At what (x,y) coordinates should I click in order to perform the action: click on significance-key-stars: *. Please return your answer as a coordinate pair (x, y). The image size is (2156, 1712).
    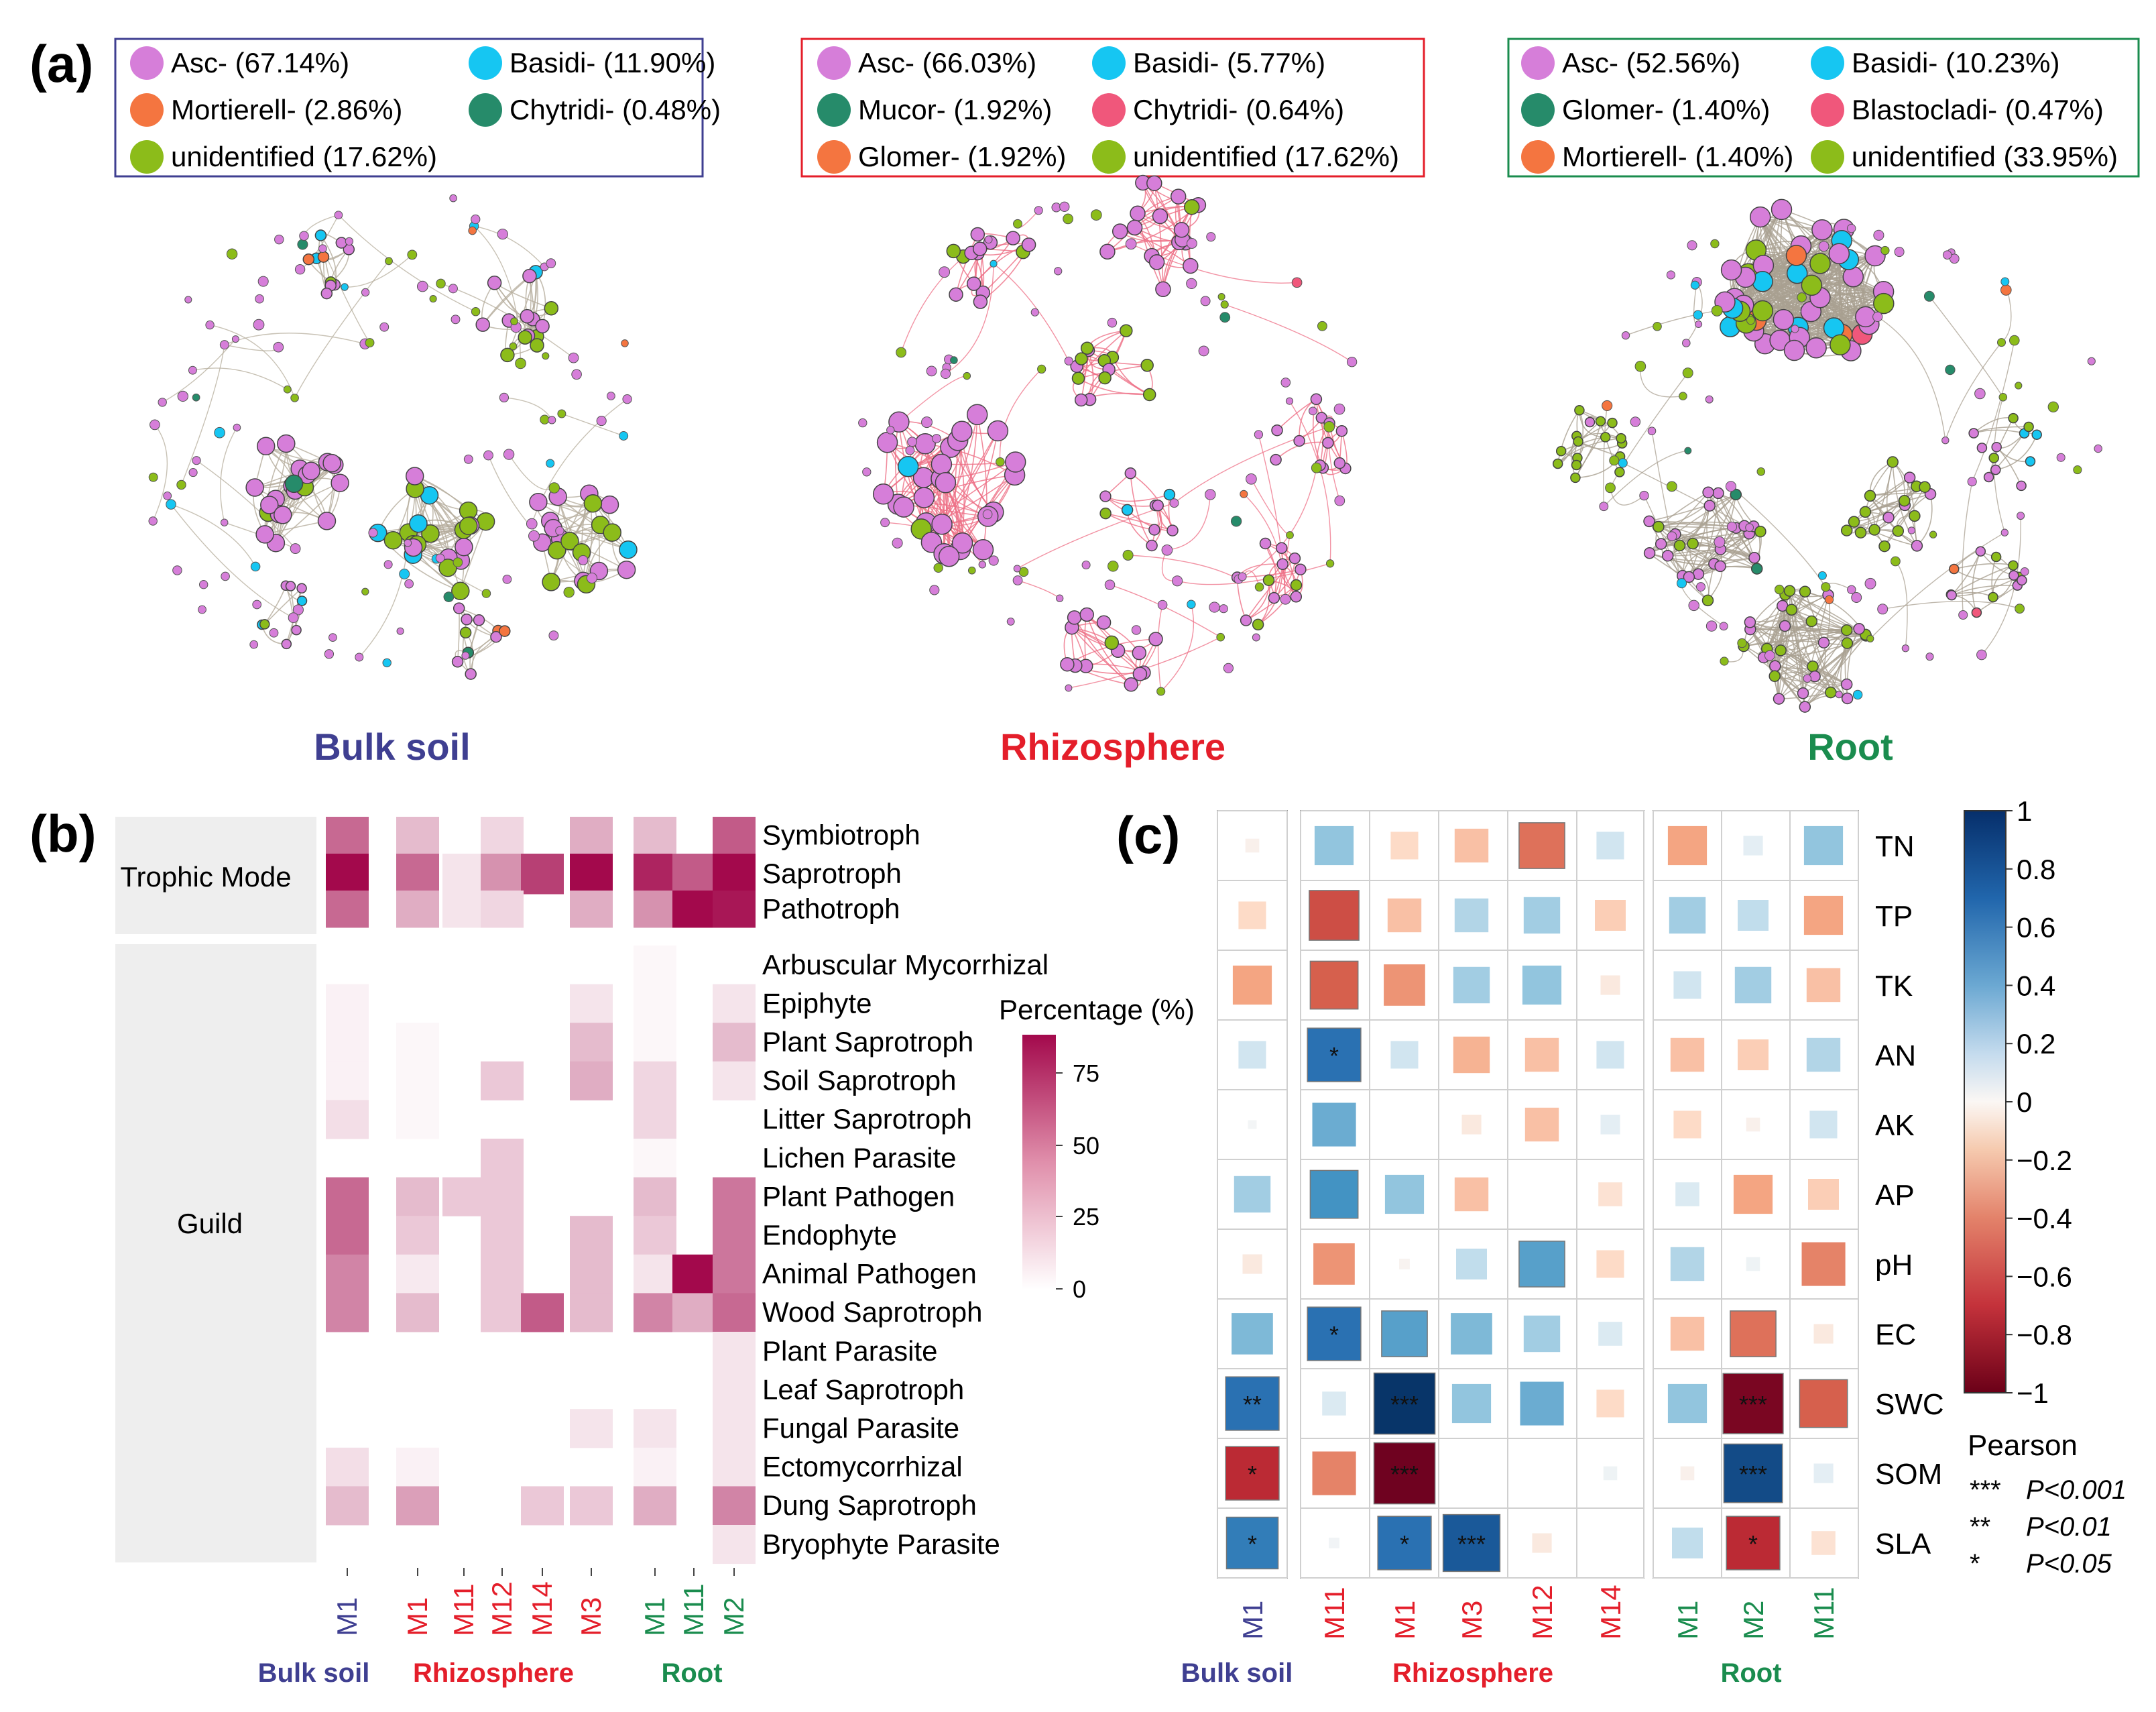
    Looking at the image, I should click on (1975, 1564).